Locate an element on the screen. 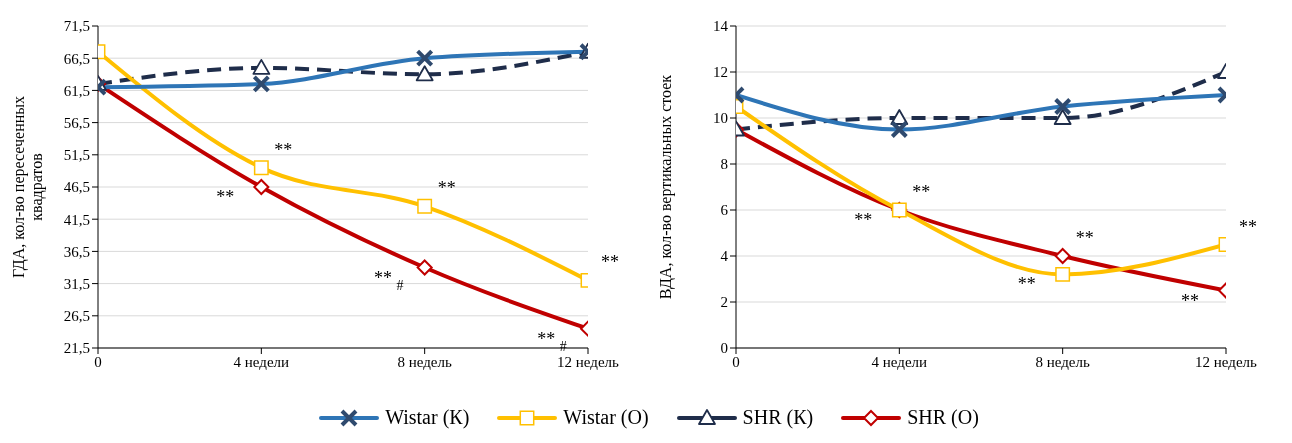  y-tick-label: 21,5 is located at coordinates (76, 348).